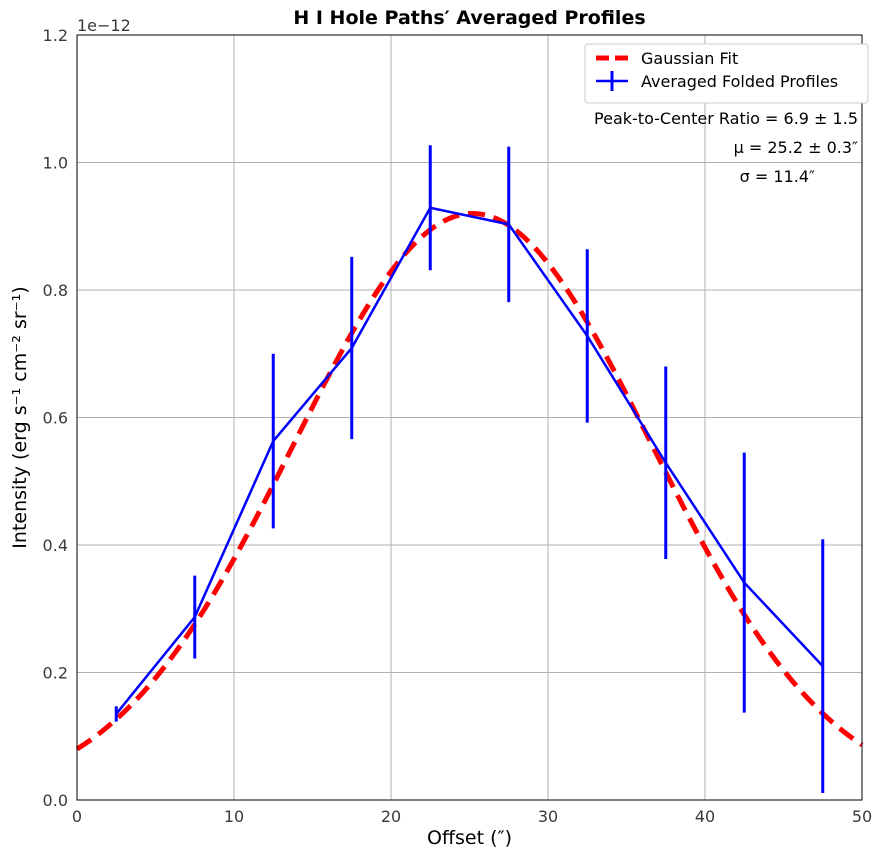  What do you see at coordinates (55, 673) in the screenshot?
I see `y-tick-label: 0.2` at bounding box center [55, 673].